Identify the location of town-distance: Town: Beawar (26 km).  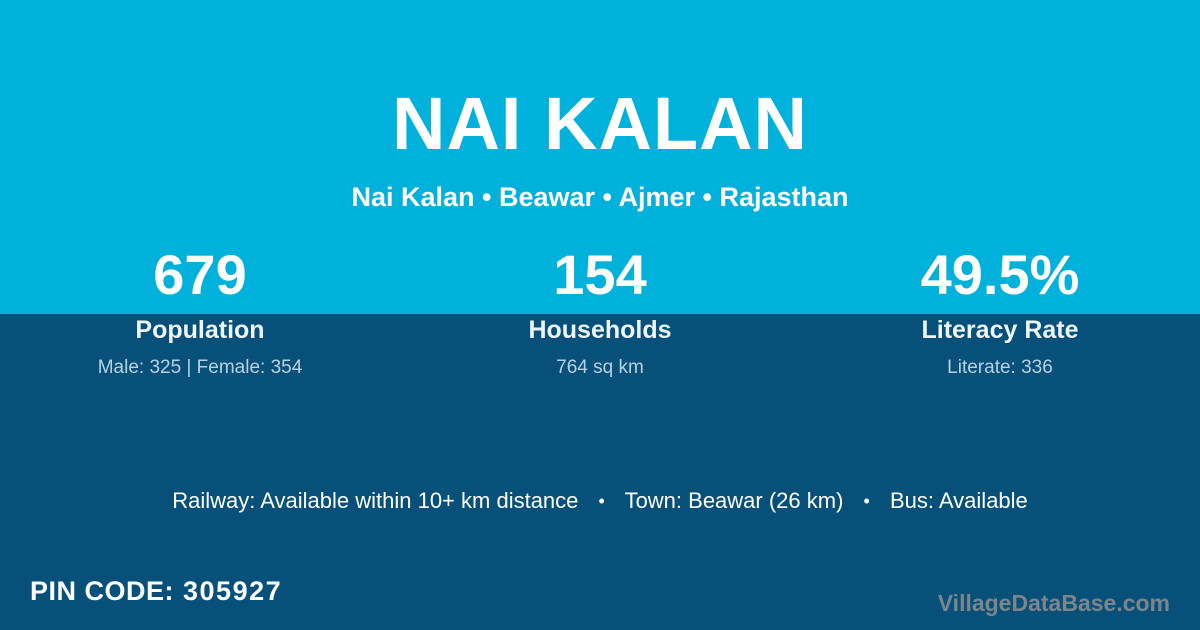
(734, 500).